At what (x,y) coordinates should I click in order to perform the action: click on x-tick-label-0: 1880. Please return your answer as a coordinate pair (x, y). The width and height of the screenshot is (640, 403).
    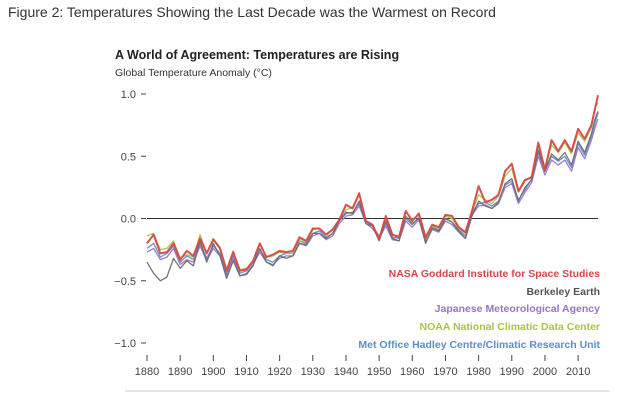
    Looking at the image, I should click on (147, 372).